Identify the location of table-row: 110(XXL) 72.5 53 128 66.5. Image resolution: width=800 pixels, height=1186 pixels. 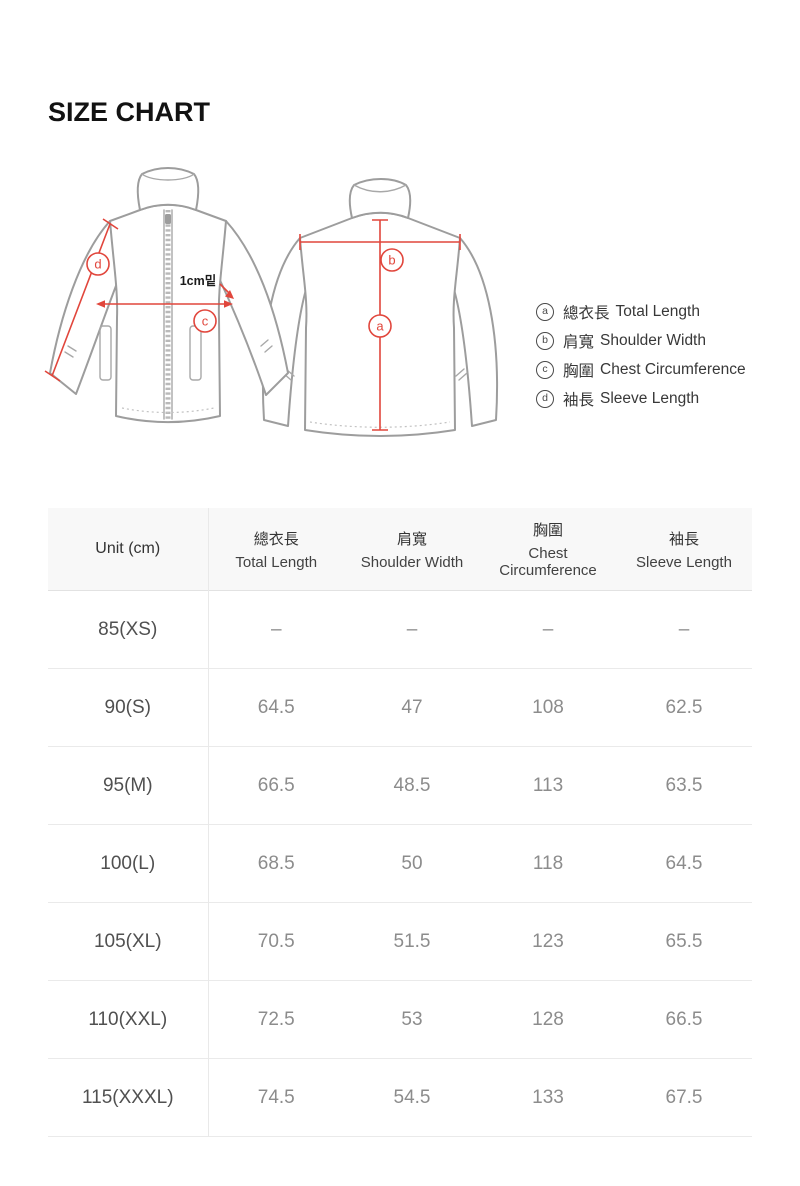
(400, 1019).